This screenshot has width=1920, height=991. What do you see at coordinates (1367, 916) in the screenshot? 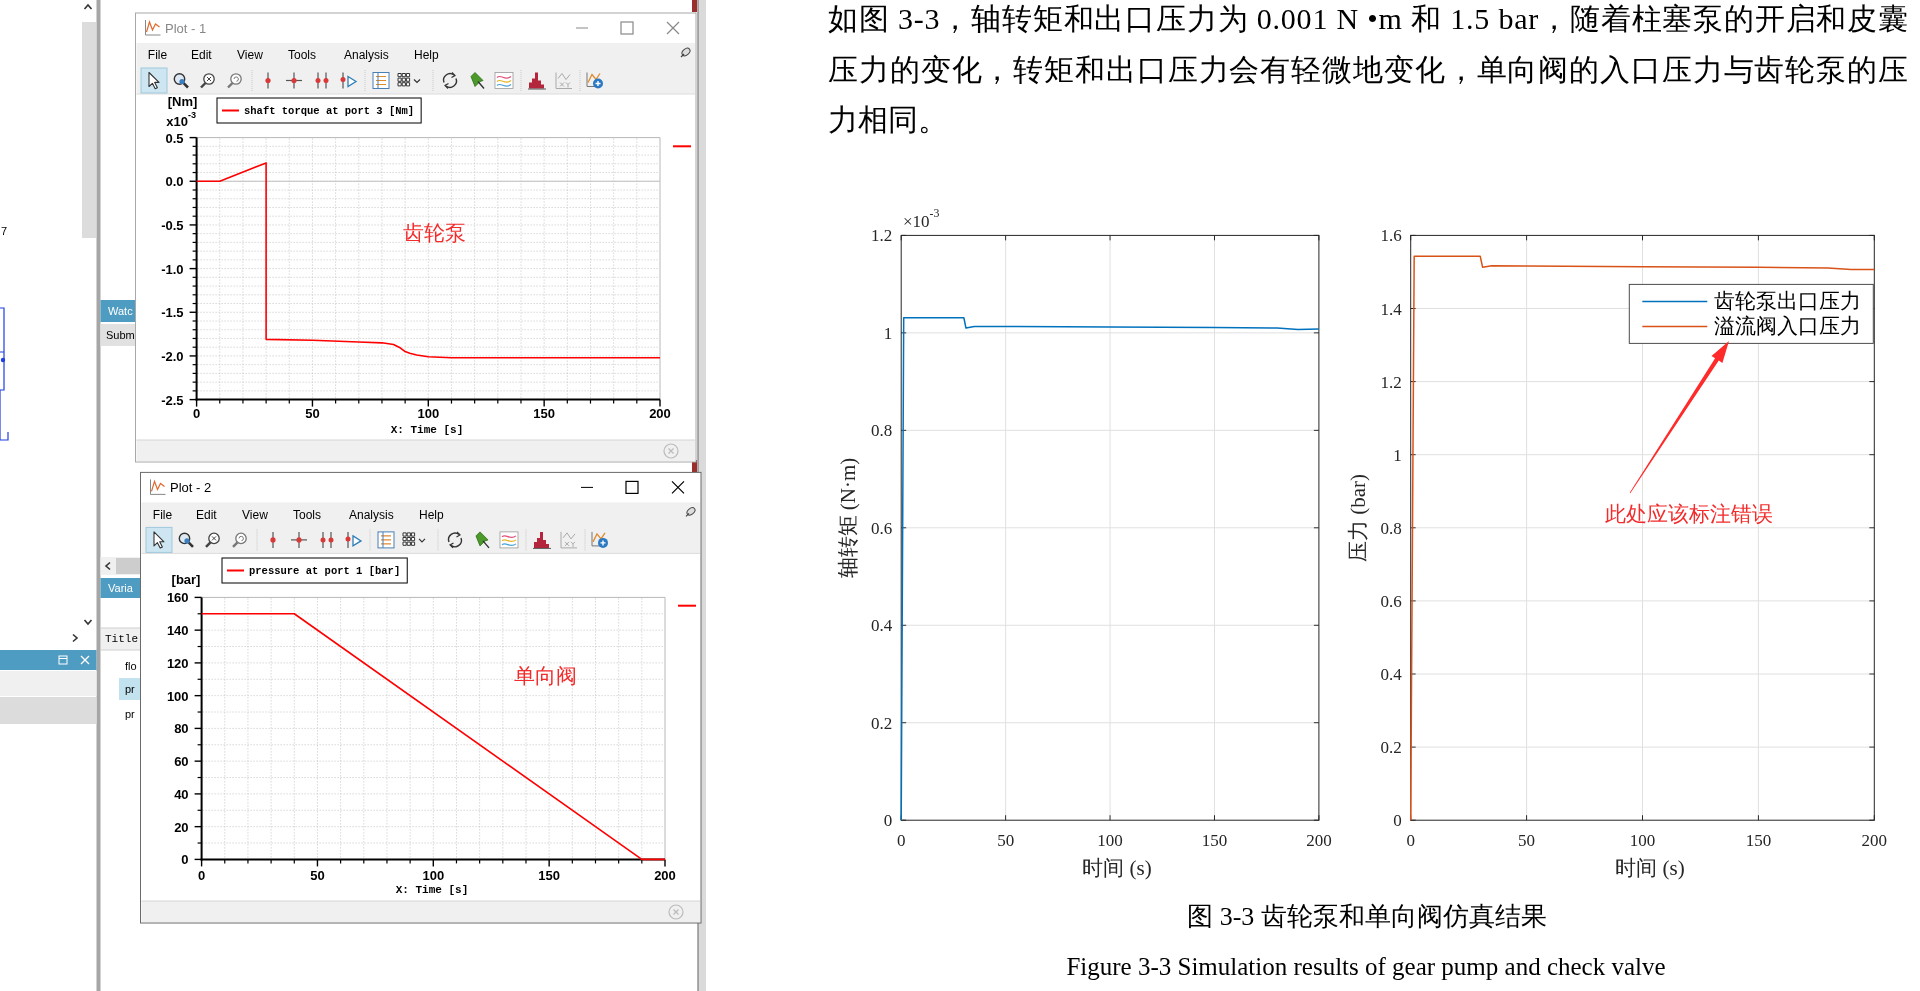
I see `caption: 图 3-3 齿轮泵和单向阀仿真结果` at bounding box center [1367, 916].